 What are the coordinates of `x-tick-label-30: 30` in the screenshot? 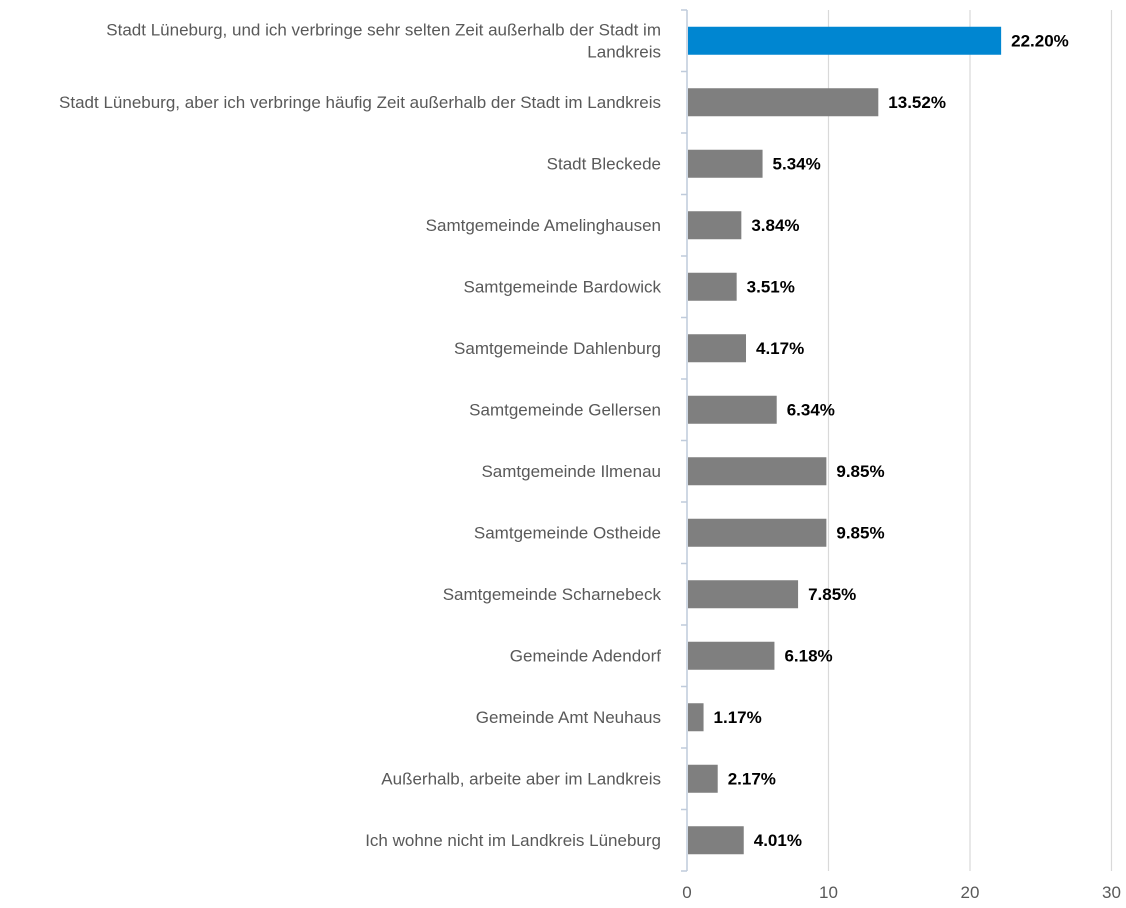 It's located at (1111, 892).